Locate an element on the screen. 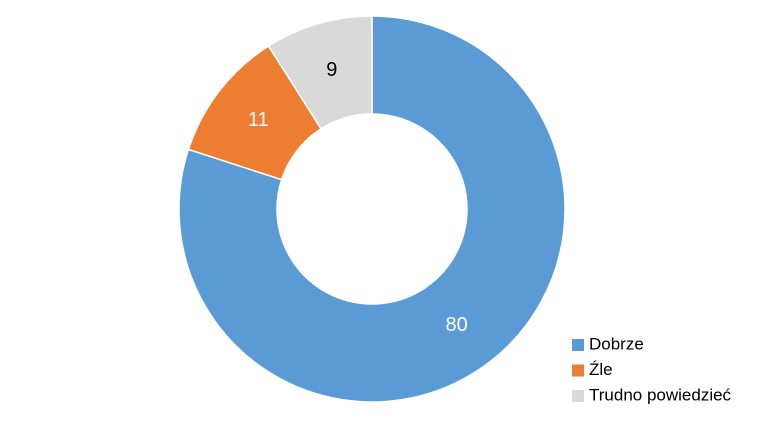  legend-label: Źle is located at coordinates (601, 369).